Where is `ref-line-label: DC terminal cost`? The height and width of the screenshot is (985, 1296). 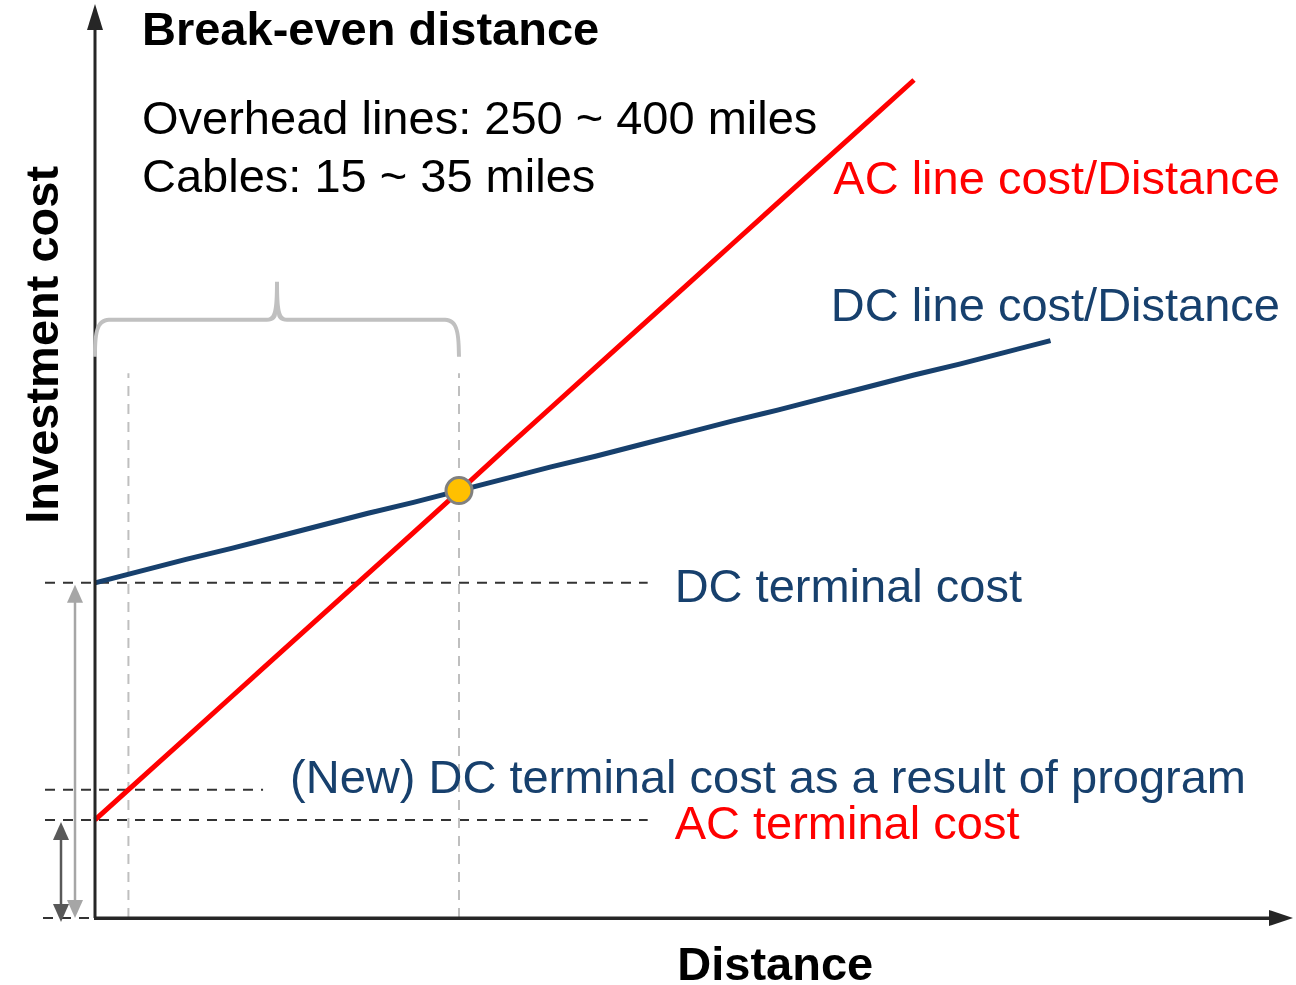
ref-line-label: DC terminal cost is located at coordinates (848, 585).